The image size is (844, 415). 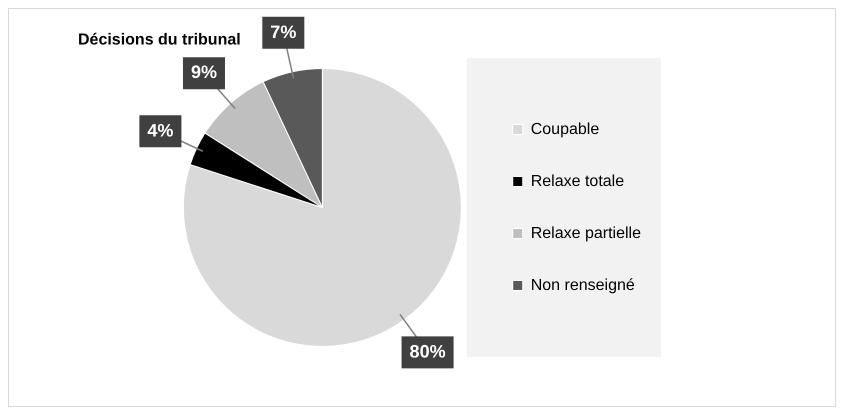 What do you see at coordinates (586, 233) in the screenshot?
I see `legend-label: Relaxe partielle` at bounding box center [586, 233].